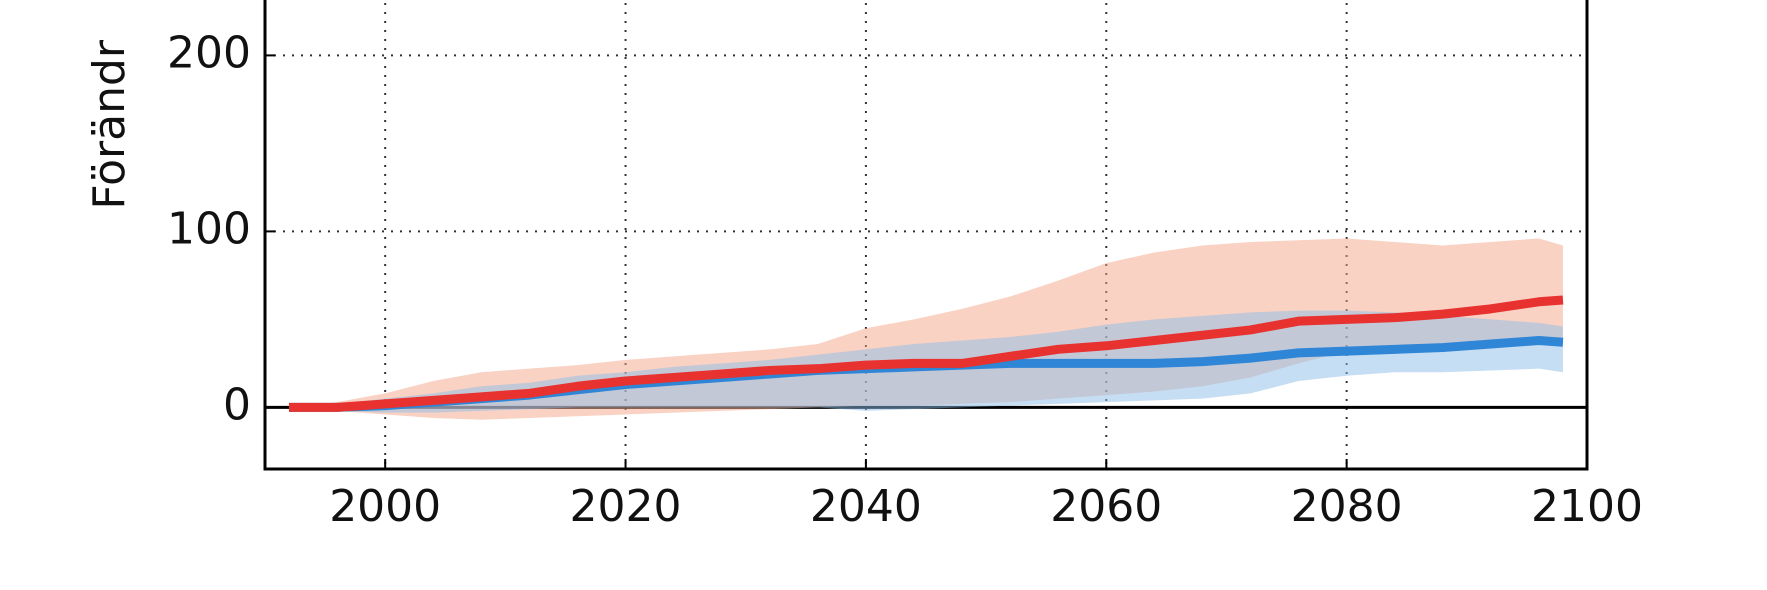 The width and height of the screenshot is (1767, 590). What do you see at coordinates (109, 124) in the screenshot?
I see `y-axis-label: Förändr` at bounding box center [109, 124].